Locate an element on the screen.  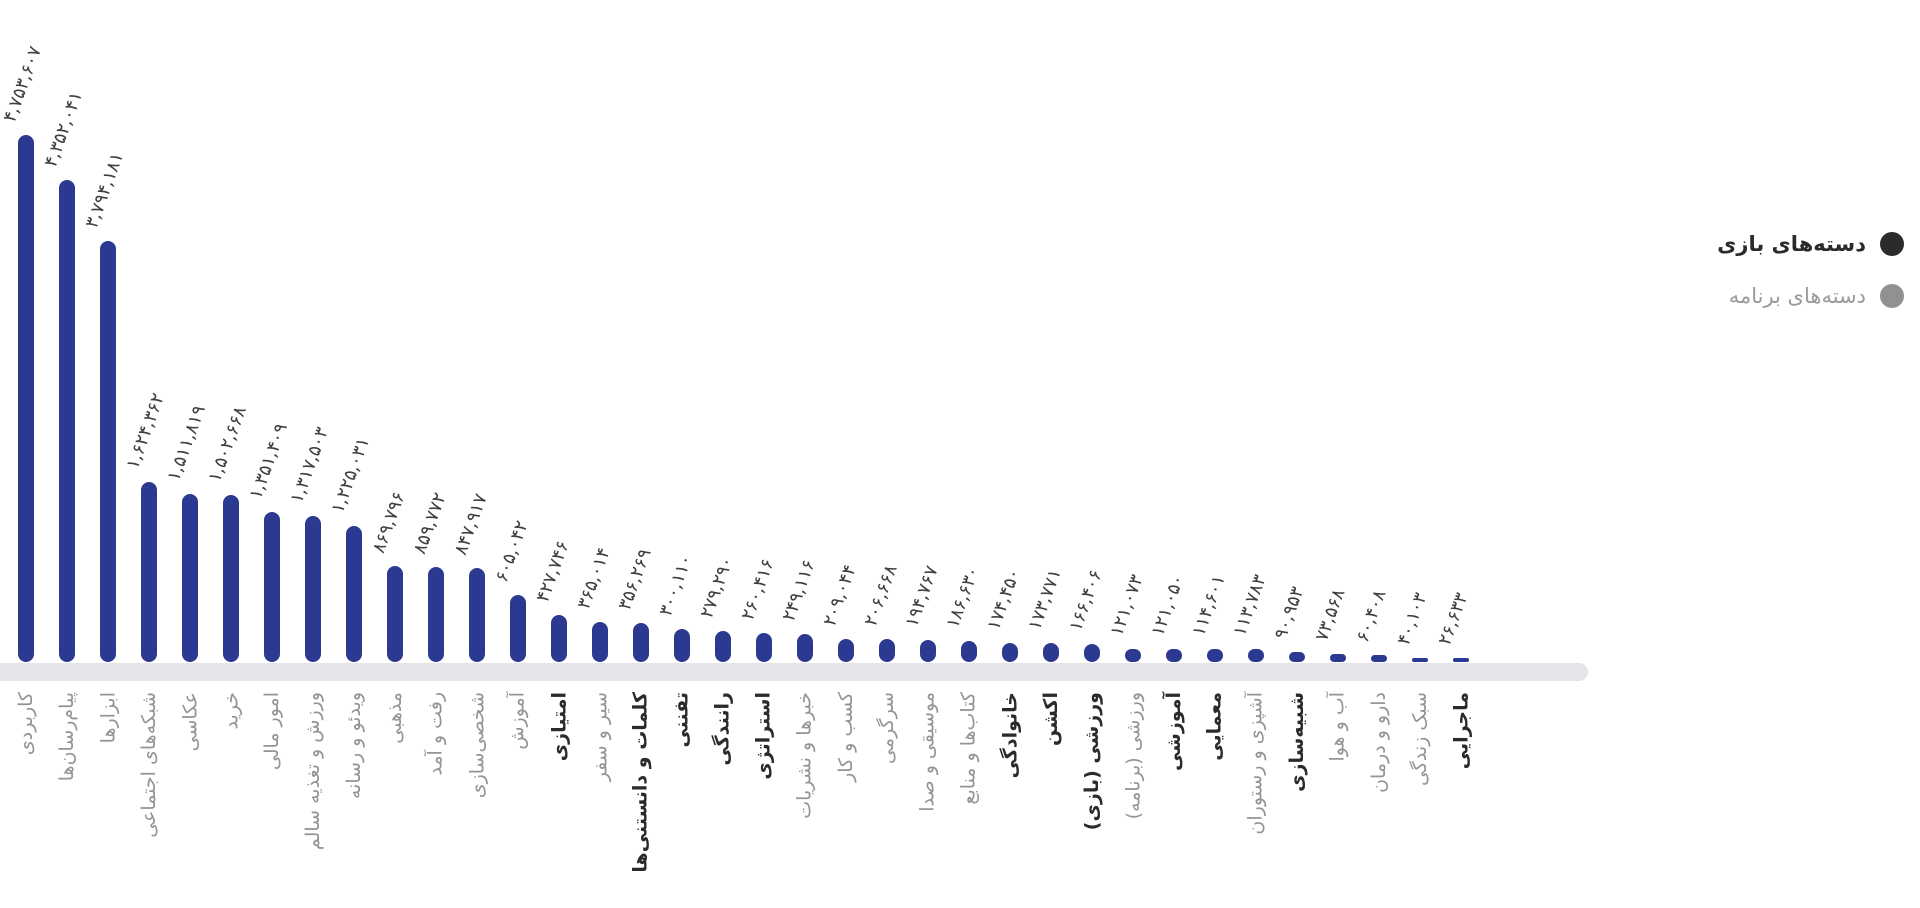
bar-value-label: ۹۰,۹۵۳ is located at coordinates (1289, 613).